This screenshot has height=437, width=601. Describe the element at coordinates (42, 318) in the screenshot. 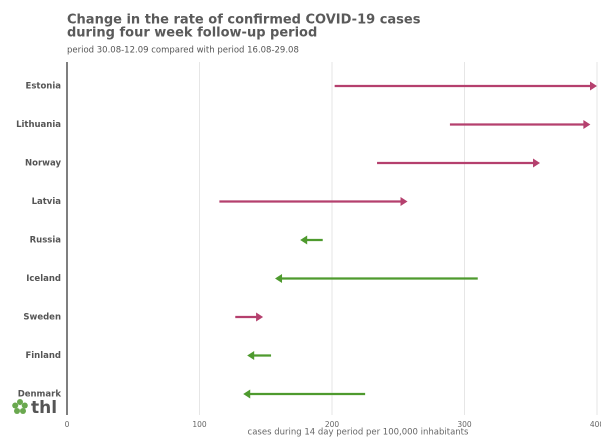

I see `y-tick-label: Sweden` at that location.